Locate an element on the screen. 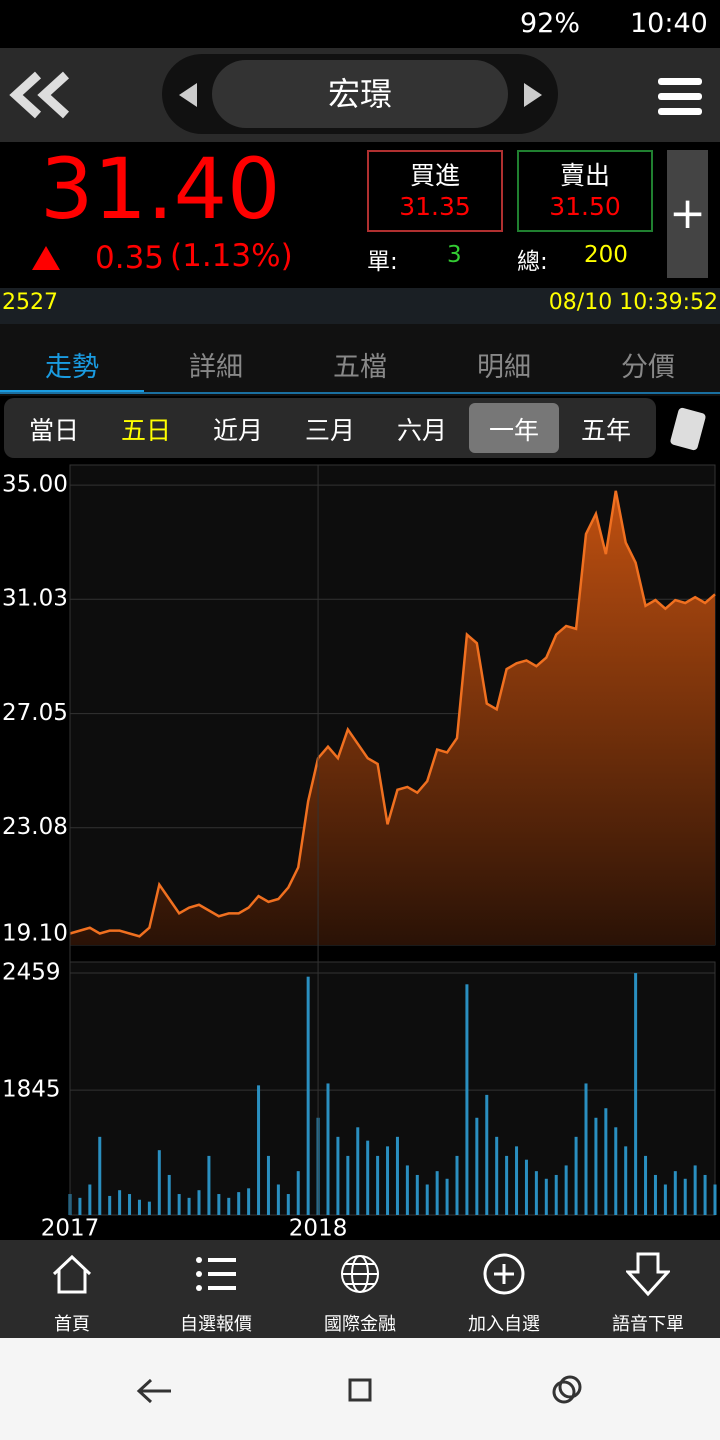 The image size is (720, 1440). tab-bar is located at coordinates (360, 360).